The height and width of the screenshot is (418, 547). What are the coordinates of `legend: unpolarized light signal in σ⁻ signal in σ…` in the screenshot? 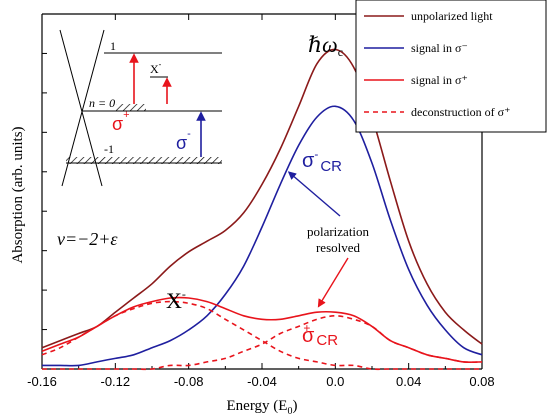 It's located at (451, 66).